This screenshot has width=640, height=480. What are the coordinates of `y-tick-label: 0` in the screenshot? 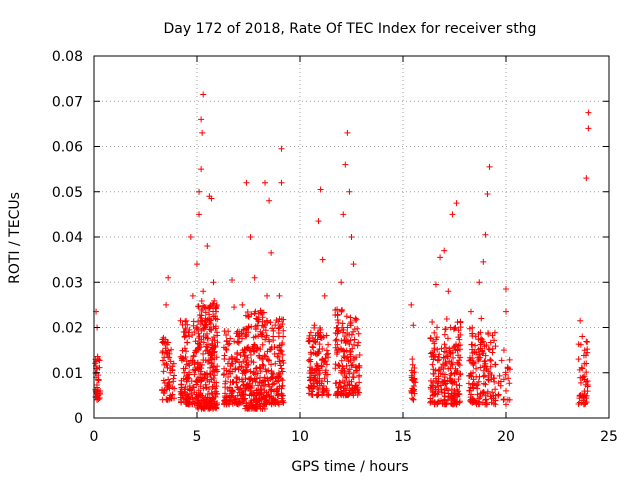 It's located at (78, 419).